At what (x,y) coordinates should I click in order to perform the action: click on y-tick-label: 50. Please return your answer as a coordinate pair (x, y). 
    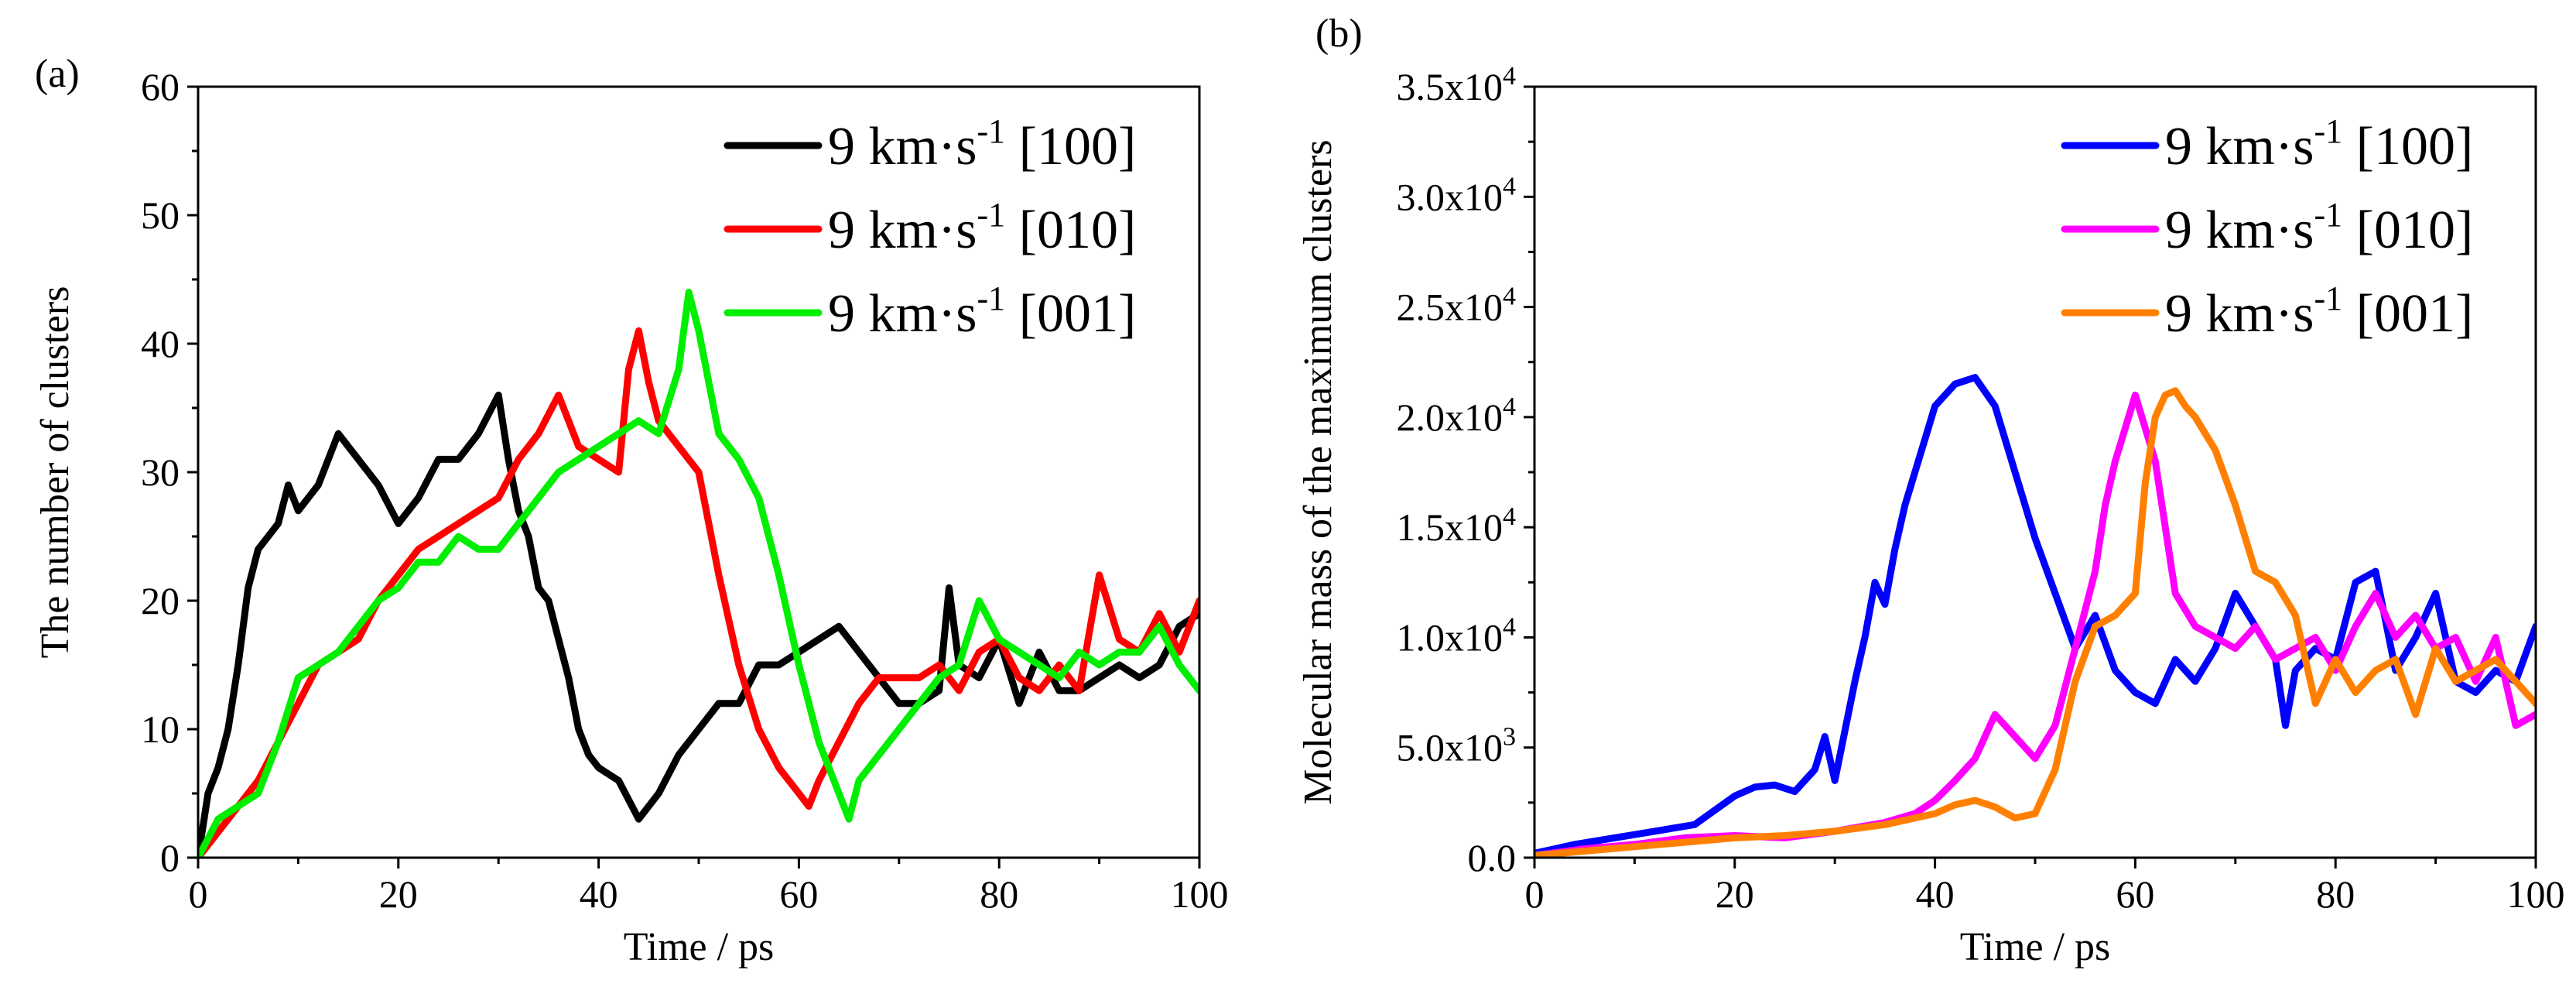
    Looking at the image, I should click on (161, 215).